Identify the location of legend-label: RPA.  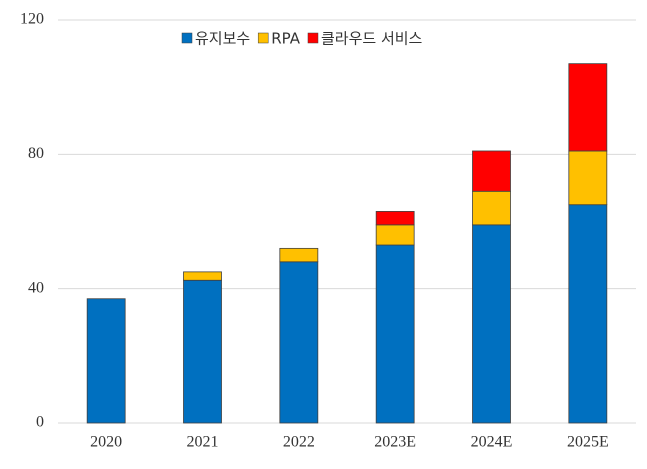
(286, 39).